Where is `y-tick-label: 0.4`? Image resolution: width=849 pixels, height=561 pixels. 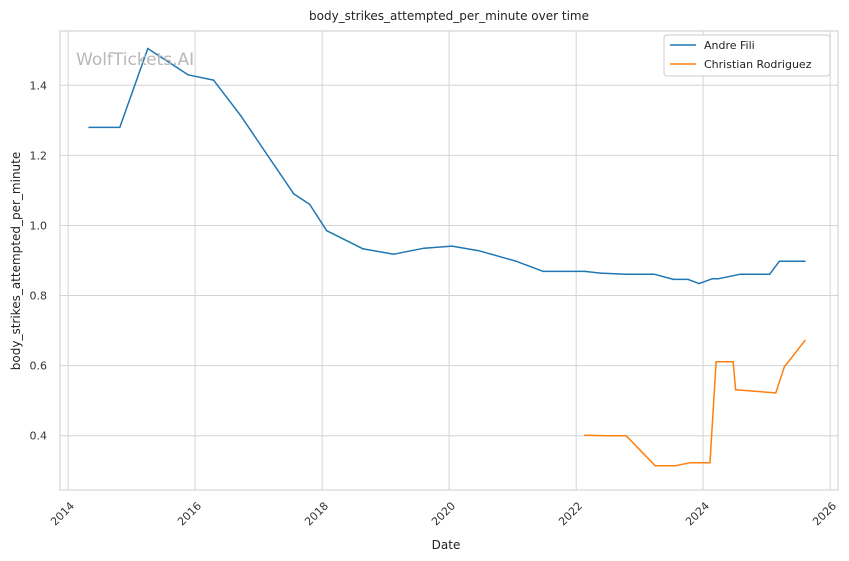
y-tick-label: 0.4 is located at coordinates (39, 436).